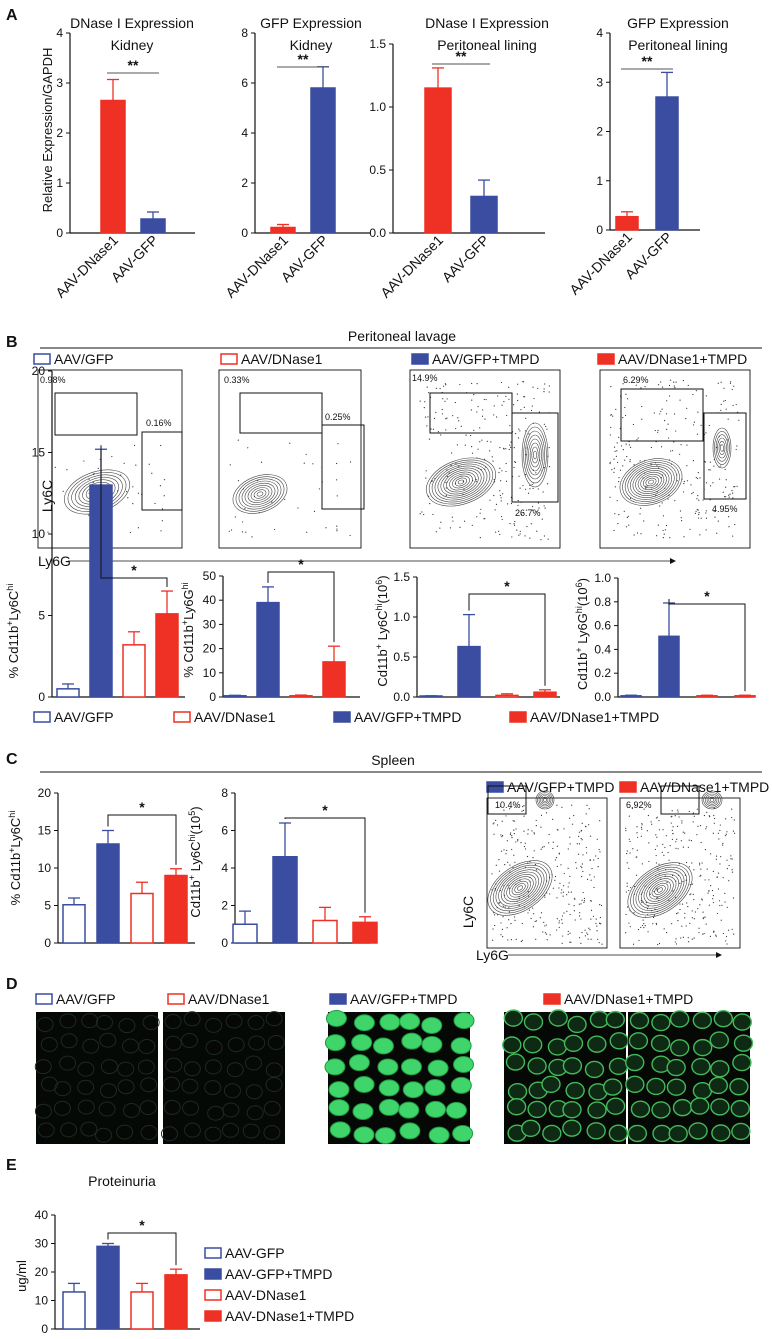 The height and width of the screenshot is (1339, 772). I want to click on b4-ylabel-part: 6, so click(579, 584).